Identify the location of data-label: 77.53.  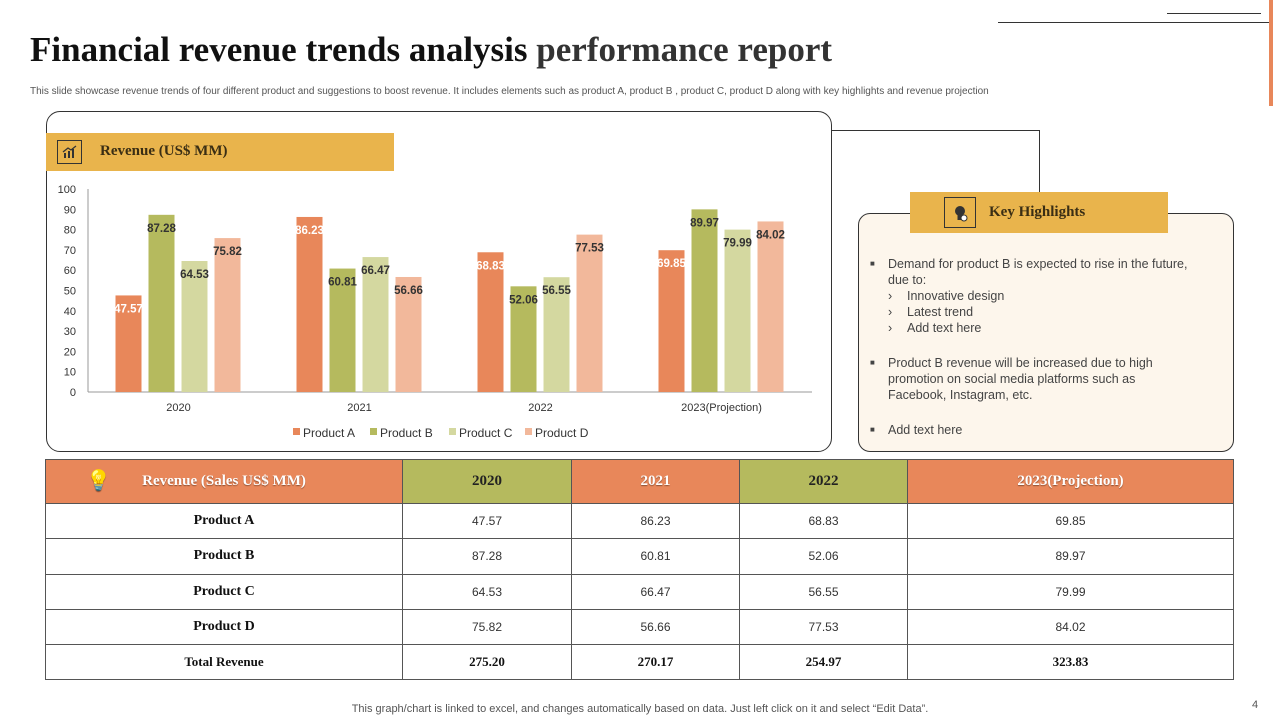
(589, 249).